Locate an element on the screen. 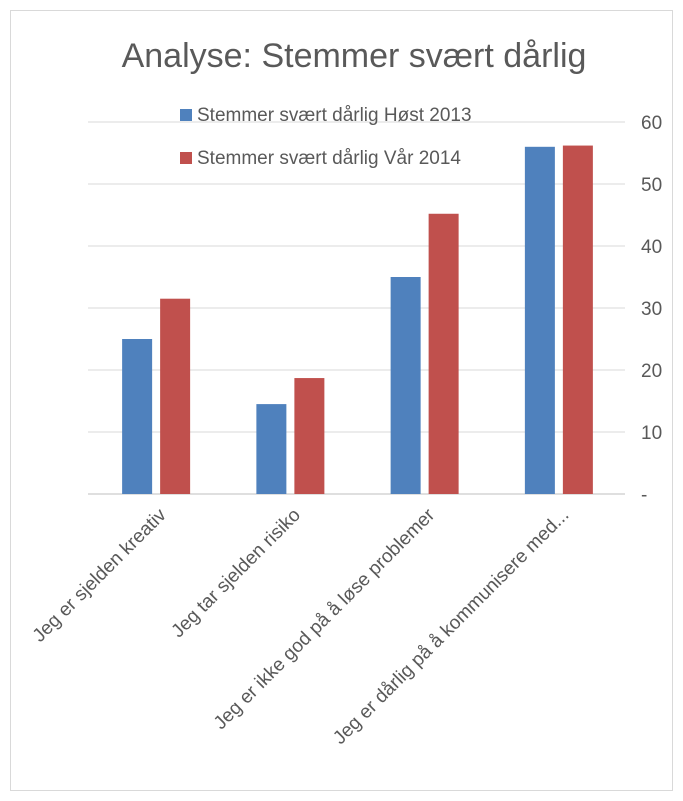 The width and height of the screenshot is (683, 801). y-tick-label: 20 is located at coordinates (651, 371).